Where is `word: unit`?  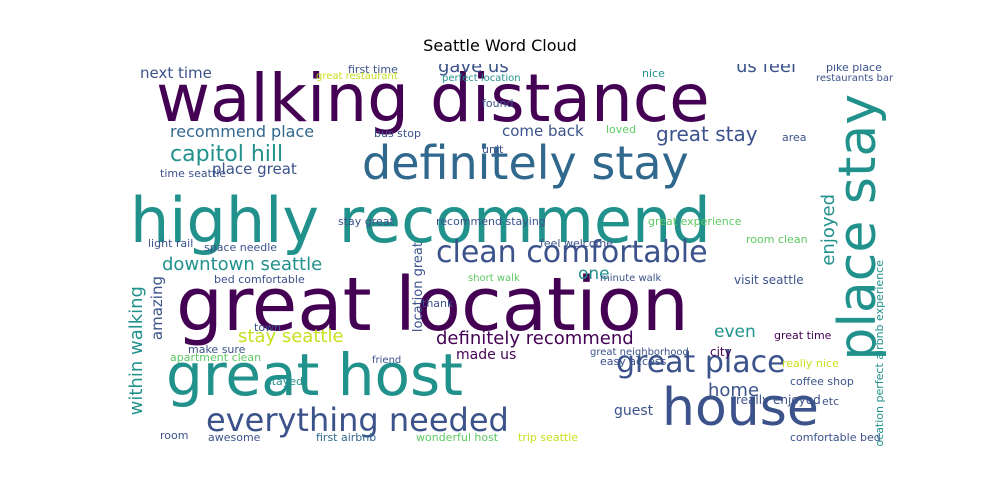
word: unit is located at coordinates (493, 149).